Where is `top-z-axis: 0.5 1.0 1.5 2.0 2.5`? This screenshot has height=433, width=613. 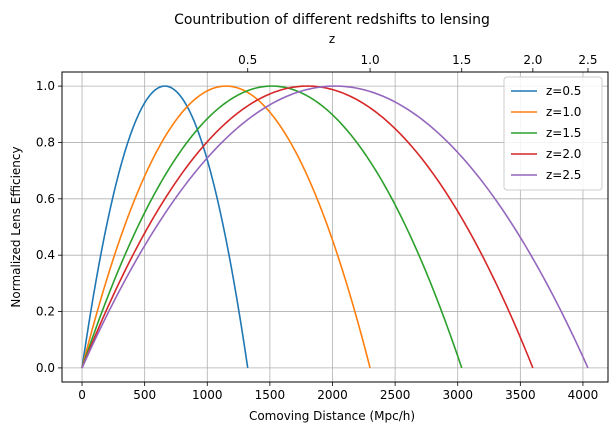 top-z-axis: 0.5 1.0 1.5 2.0 2.5 is located at coordinates (418, 62).